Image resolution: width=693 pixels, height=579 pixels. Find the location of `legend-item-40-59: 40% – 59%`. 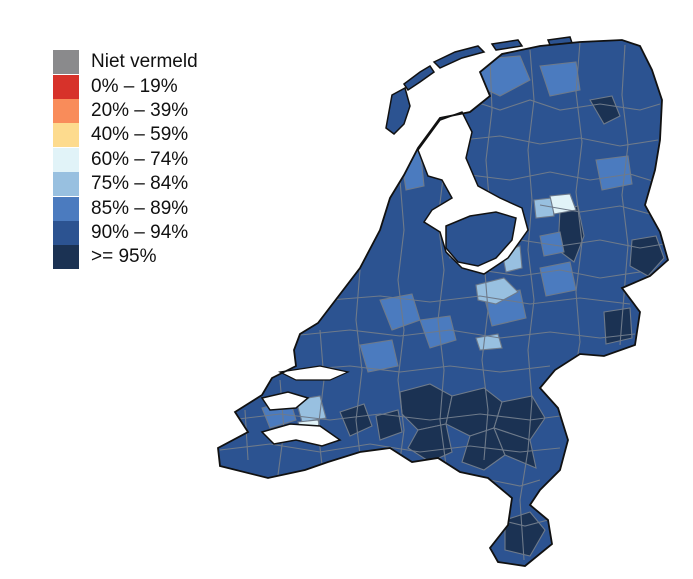

legend-item-40-59: 40% – 59% is located at coordinates (125, 135).